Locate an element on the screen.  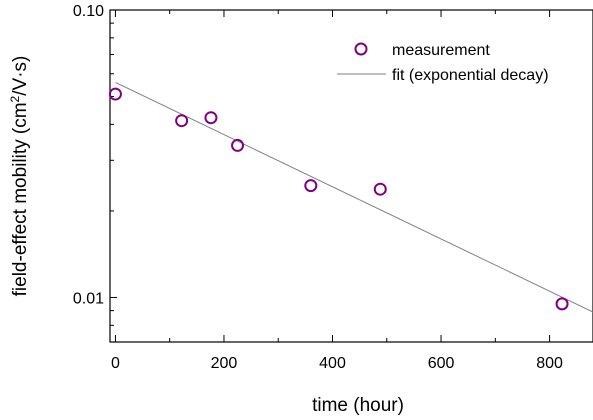
legend-marker-measurement is located at coordinates (361, 49).